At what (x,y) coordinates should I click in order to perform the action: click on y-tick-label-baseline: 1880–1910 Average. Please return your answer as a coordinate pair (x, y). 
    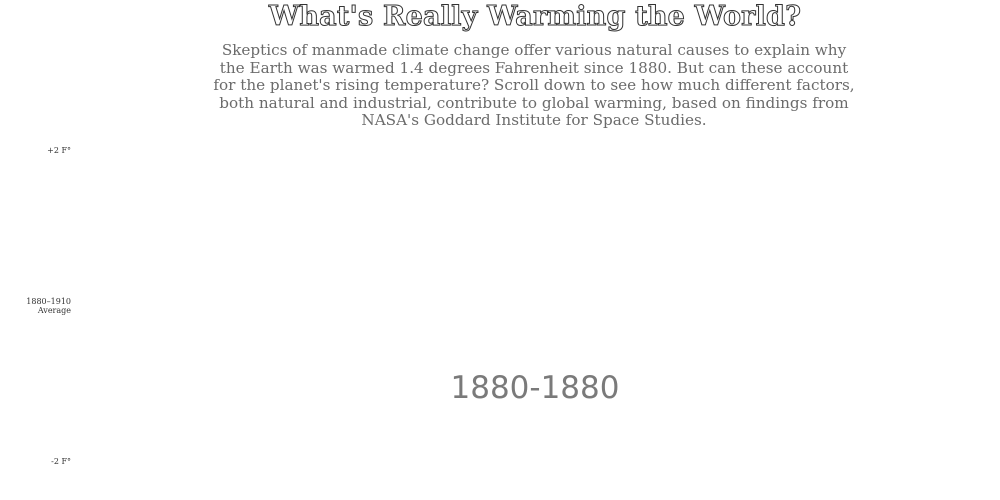
    Looking at the image, I should click on (48, 306).